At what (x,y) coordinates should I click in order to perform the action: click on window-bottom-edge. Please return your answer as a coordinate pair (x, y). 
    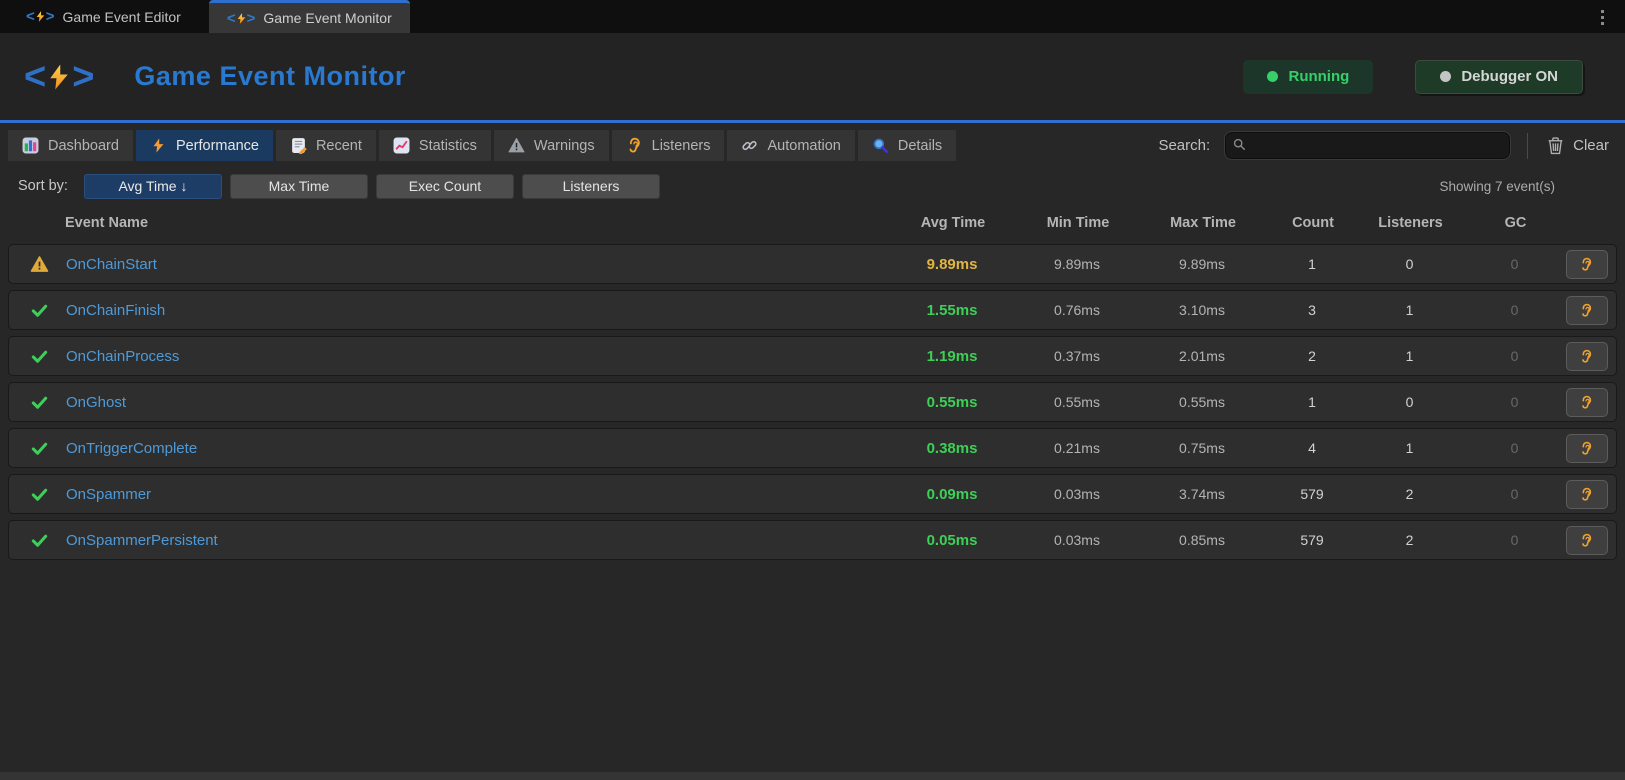
    Looking at the image, I should click on (812, 776).